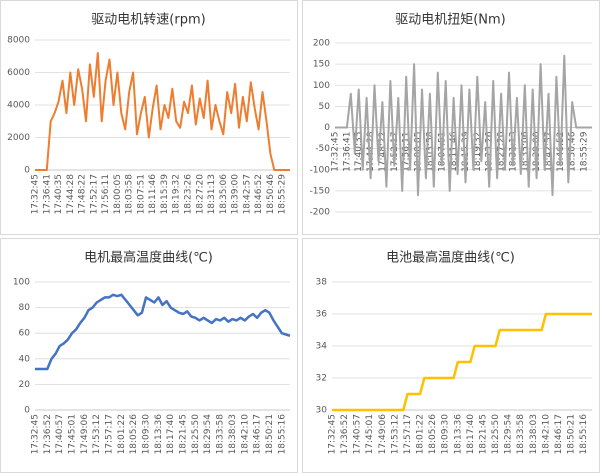  I want to click on x-tick-label: 18:39:00, so click(236, 194).